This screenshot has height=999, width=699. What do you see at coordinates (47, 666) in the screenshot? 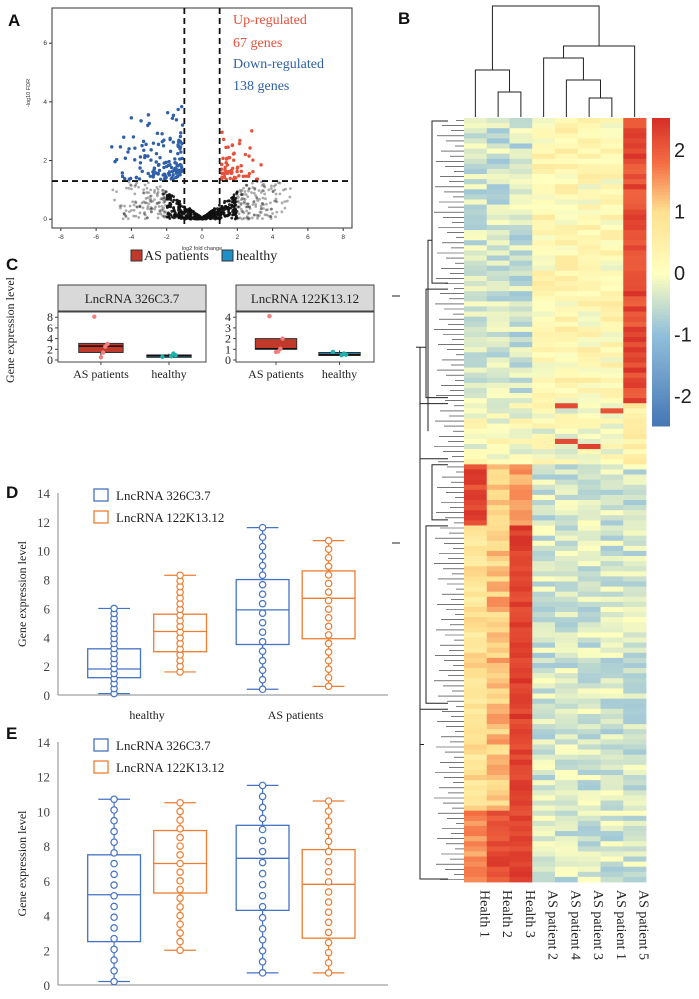
I see `y-tick-label: 2` at bounding box center [47, 666].